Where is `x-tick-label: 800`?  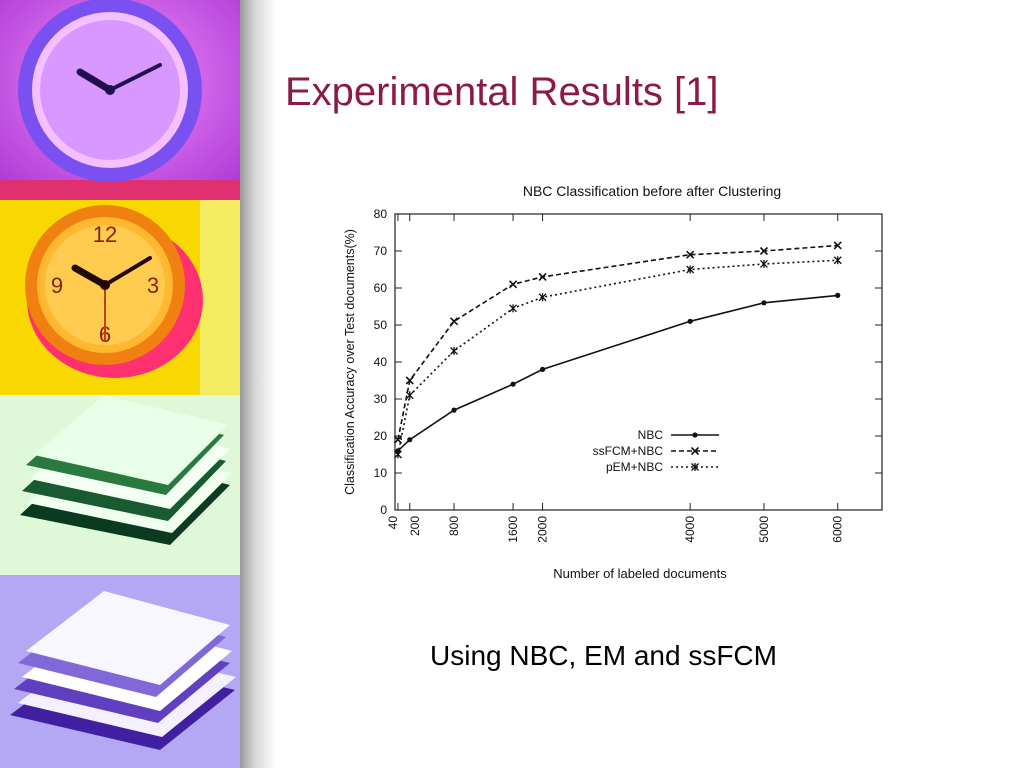
x-tick-label: 800 is located at coordinates (454, 526).